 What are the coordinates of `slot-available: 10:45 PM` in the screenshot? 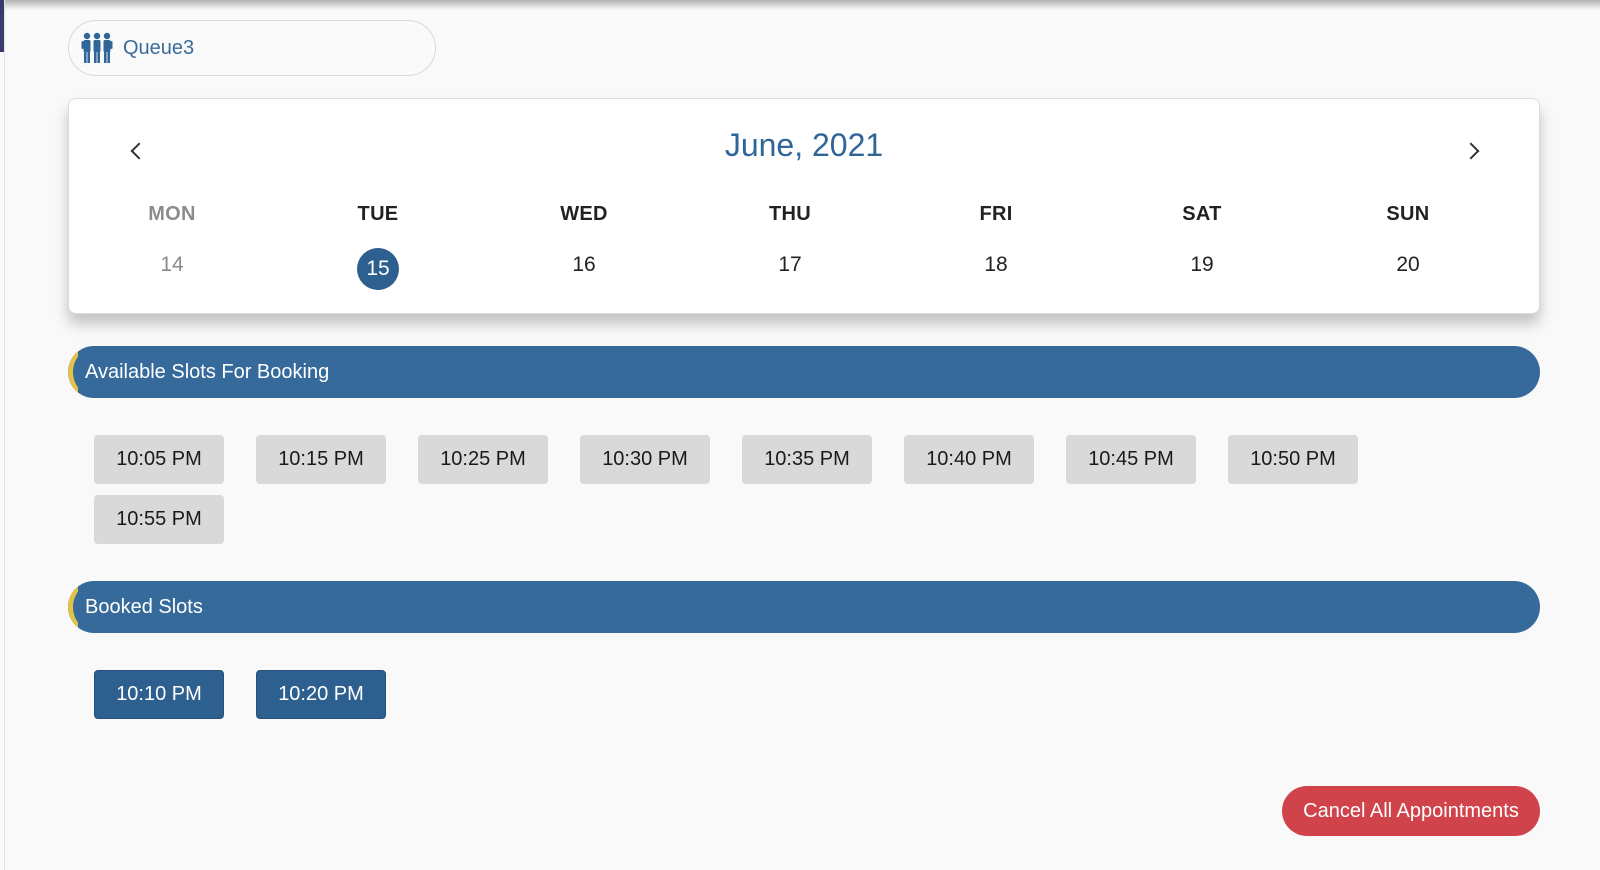 It's located at (1131, 459).